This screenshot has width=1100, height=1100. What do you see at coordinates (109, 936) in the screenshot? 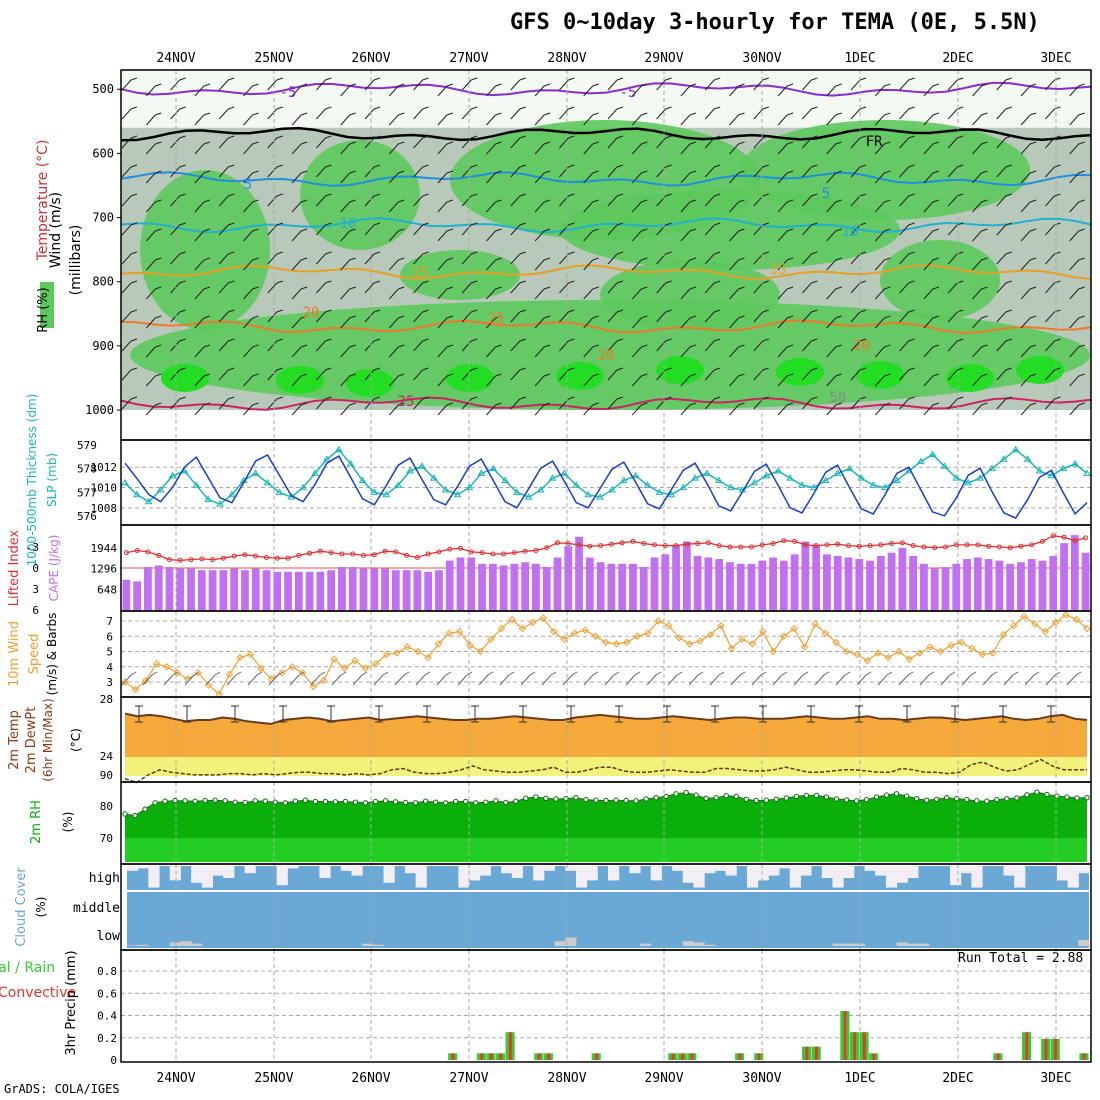
I see `cloud-level-label: low` at bounding box center [109, 936].